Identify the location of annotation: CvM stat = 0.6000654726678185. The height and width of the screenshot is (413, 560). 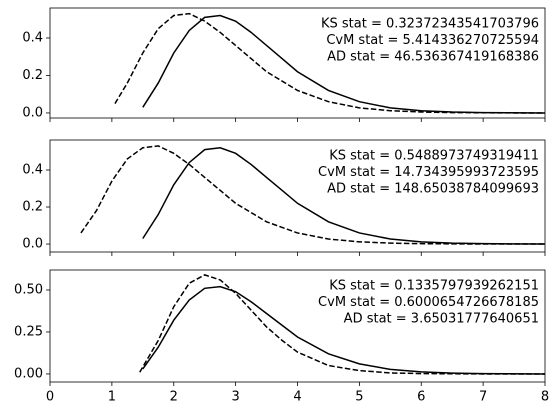
(428, 302).